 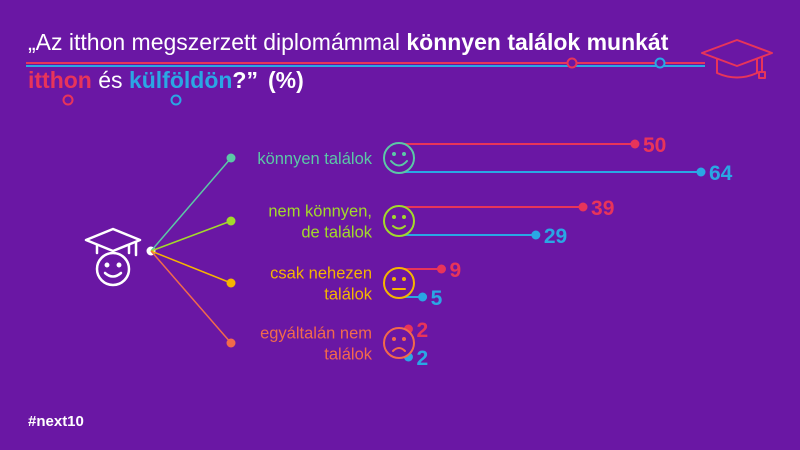 What do you see at coordinates (245, 80) in the screenshot?
I see `title-end: ?”` at bounding box center [245, 80].